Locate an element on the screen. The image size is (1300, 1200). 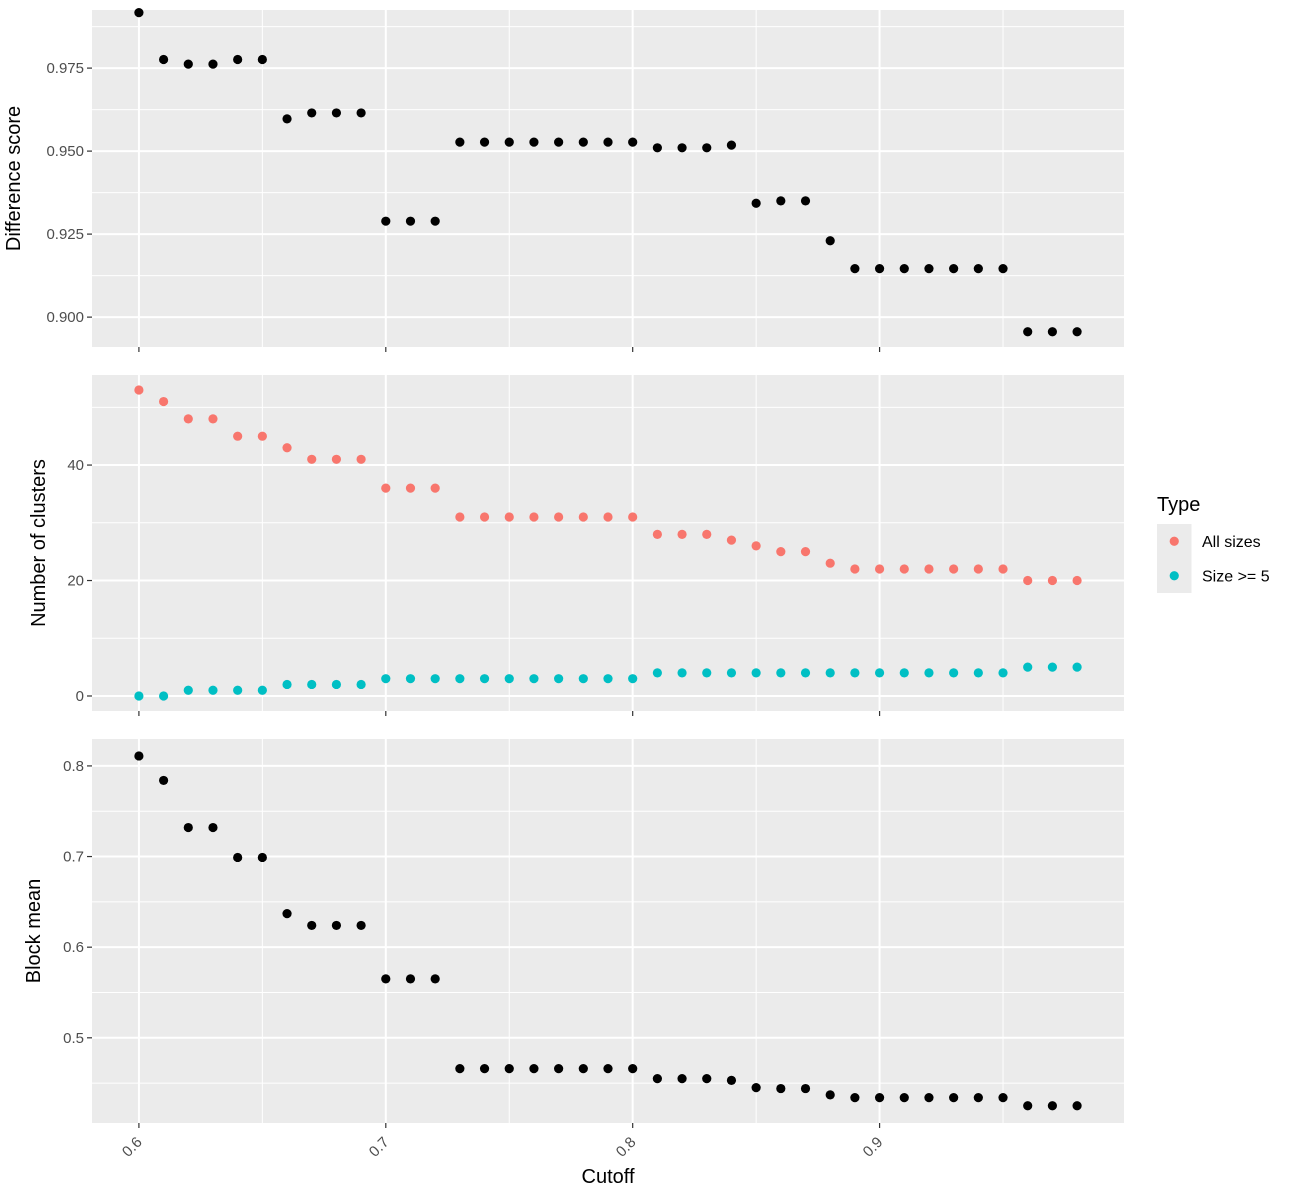
y-tick-label: 0.975 is located at coordinates (65, 68).